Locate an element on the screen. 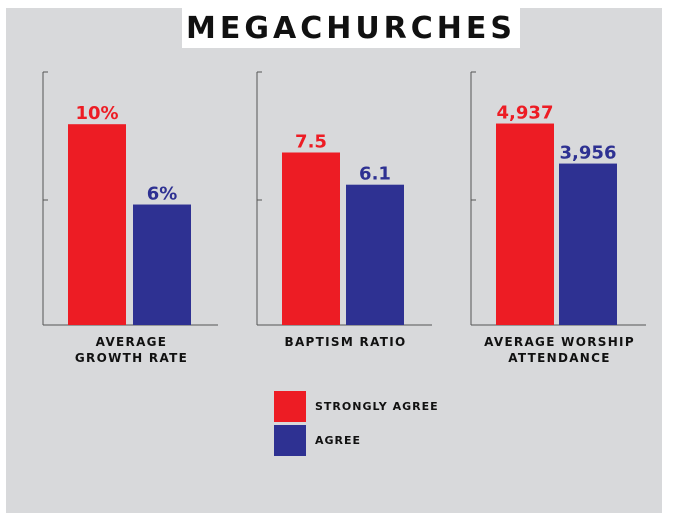 This screenshot has width=675, height=521. legend-swatch-agree is located at coordinates (290, 440).